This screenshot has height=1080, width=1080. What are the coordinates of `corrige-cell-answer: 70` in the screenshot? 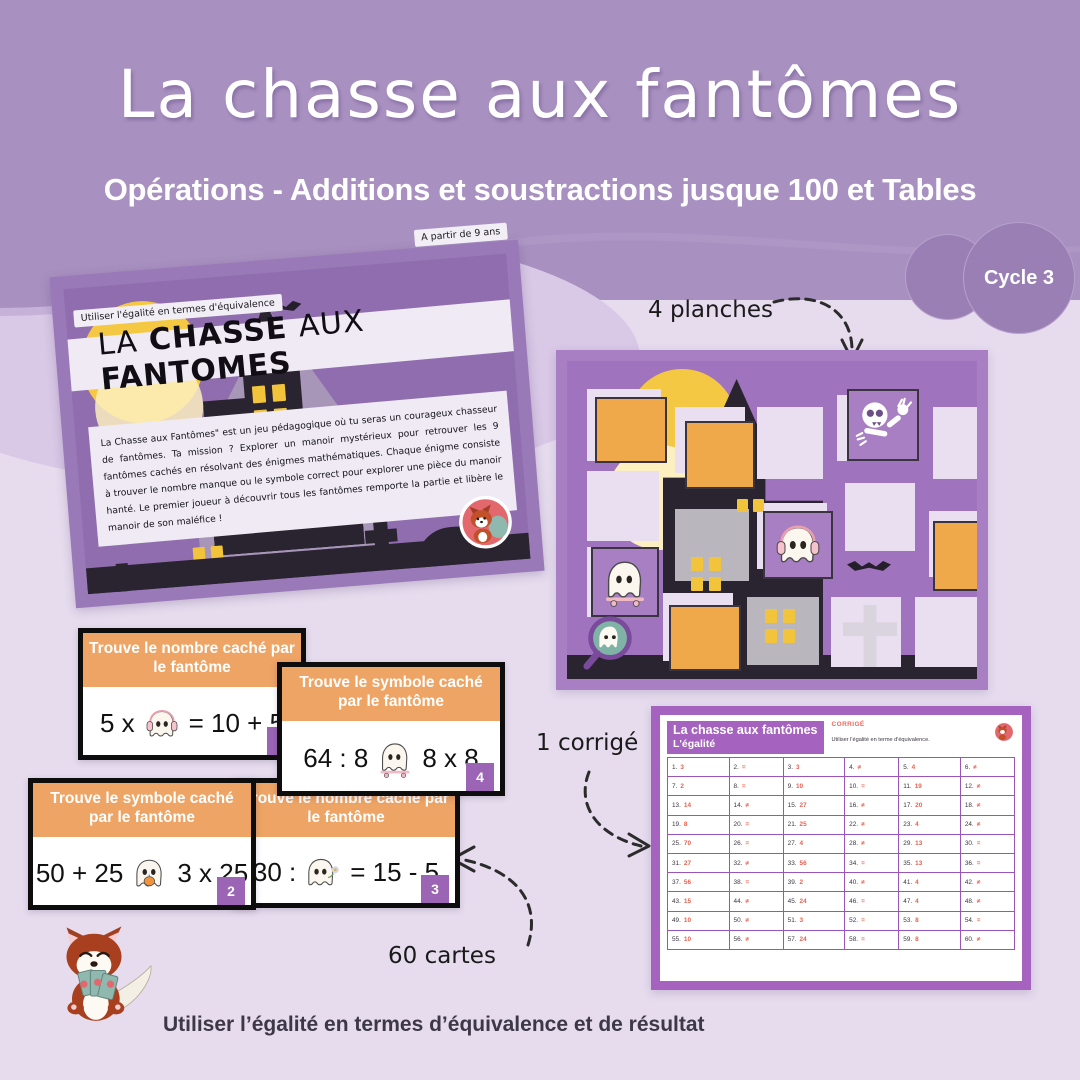 It's located at (687, 844).